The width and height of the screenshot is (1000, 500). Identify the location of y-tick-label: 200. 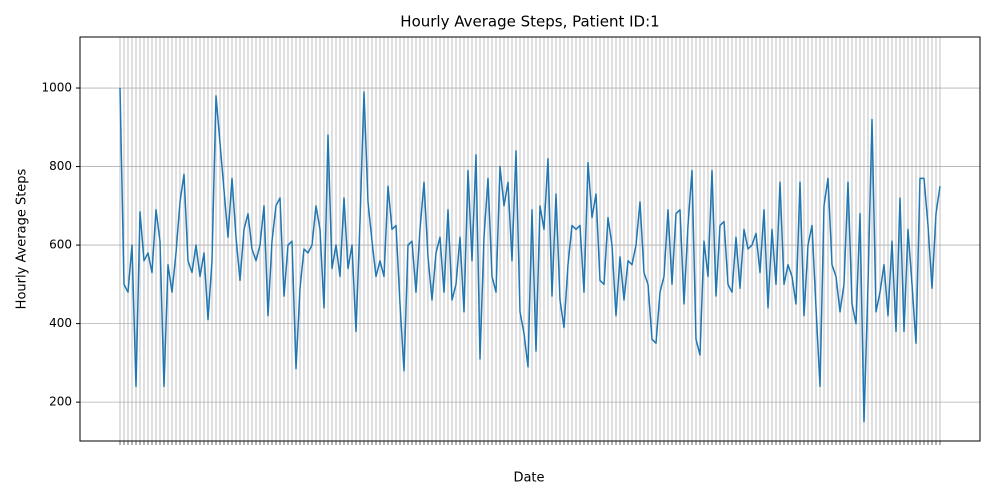
(60, 402).